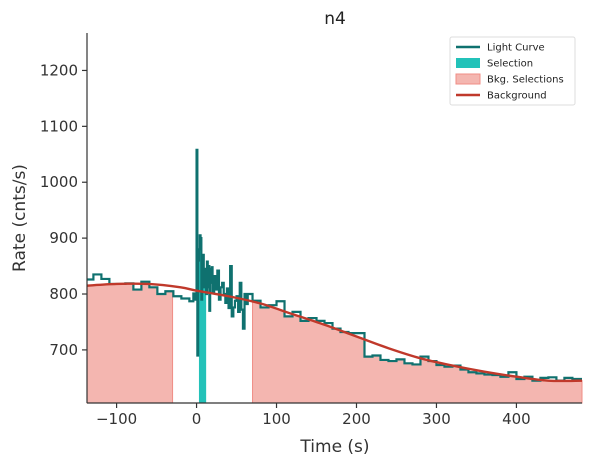 This screenshot has height=465, width=592. Describe the element at coordinates (59, 126) in the screenshot. I see `y-tick-label: 1100` at that location.